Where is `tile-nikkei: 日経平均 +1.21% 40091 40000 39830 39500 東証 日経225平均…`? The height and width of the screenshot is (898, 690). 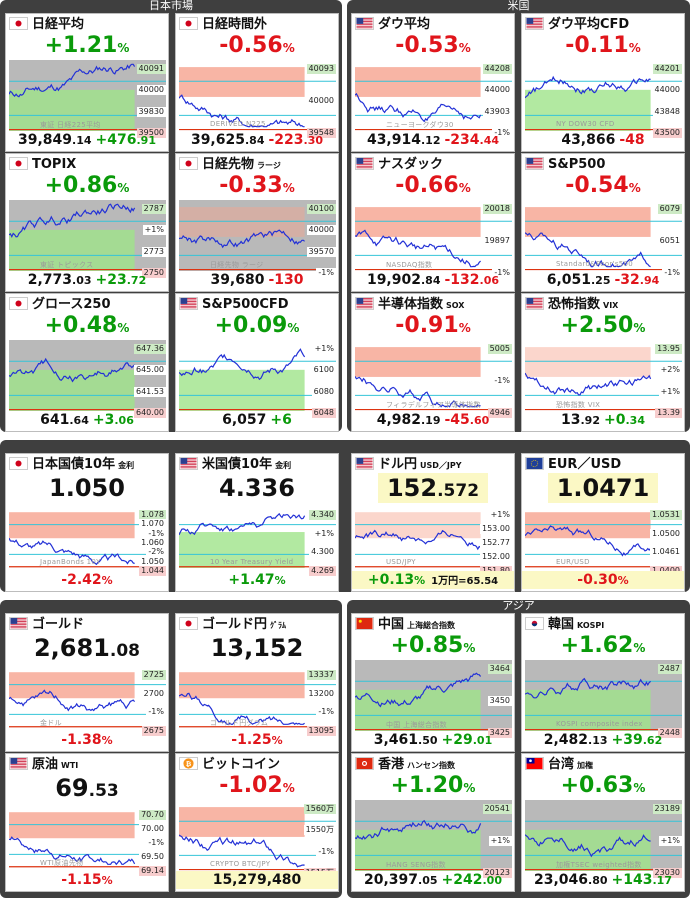
tile-nikkei: 日経平均 +1.21% 40091 40000 39830 39500 東証 日経225平均… is located at coordinates (87, 82).